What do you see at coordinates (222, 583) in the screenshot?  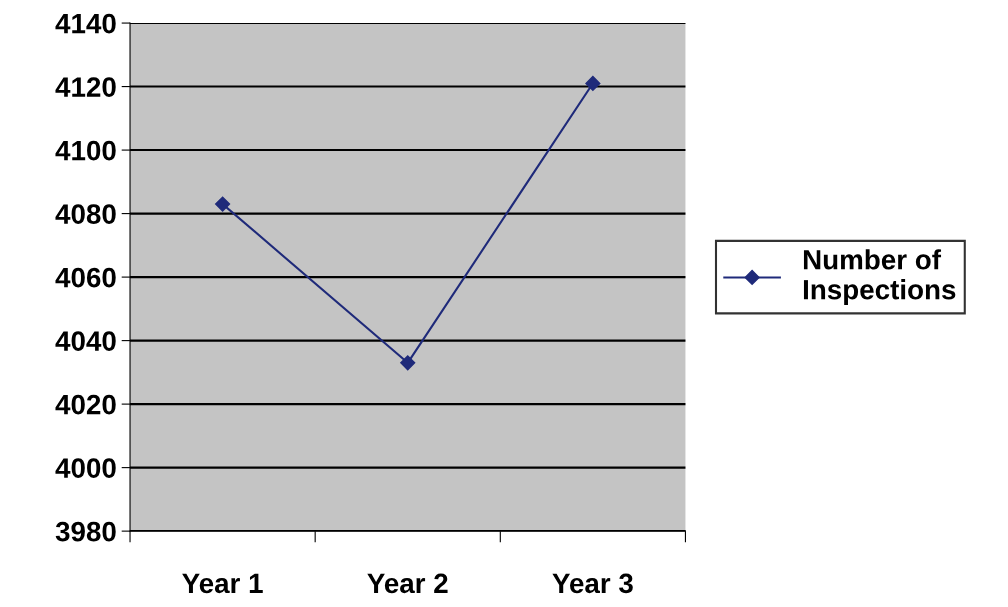 I see `x-tick-label: Year 1` at bounding box center [222, 583].